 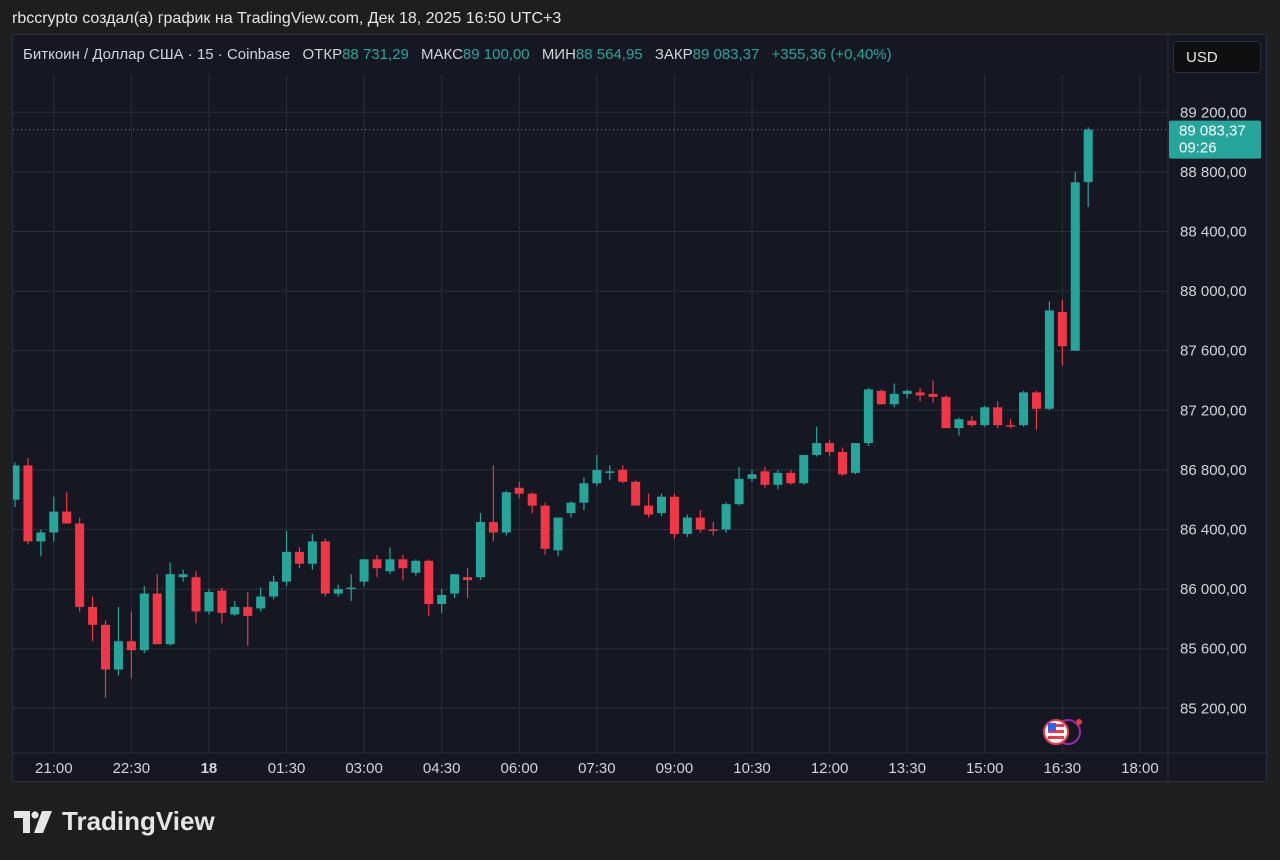 What do you see at coordinates (1215, 139) in the screenshot?
I see `price-tag-box` at bounding box center [1215, 139].